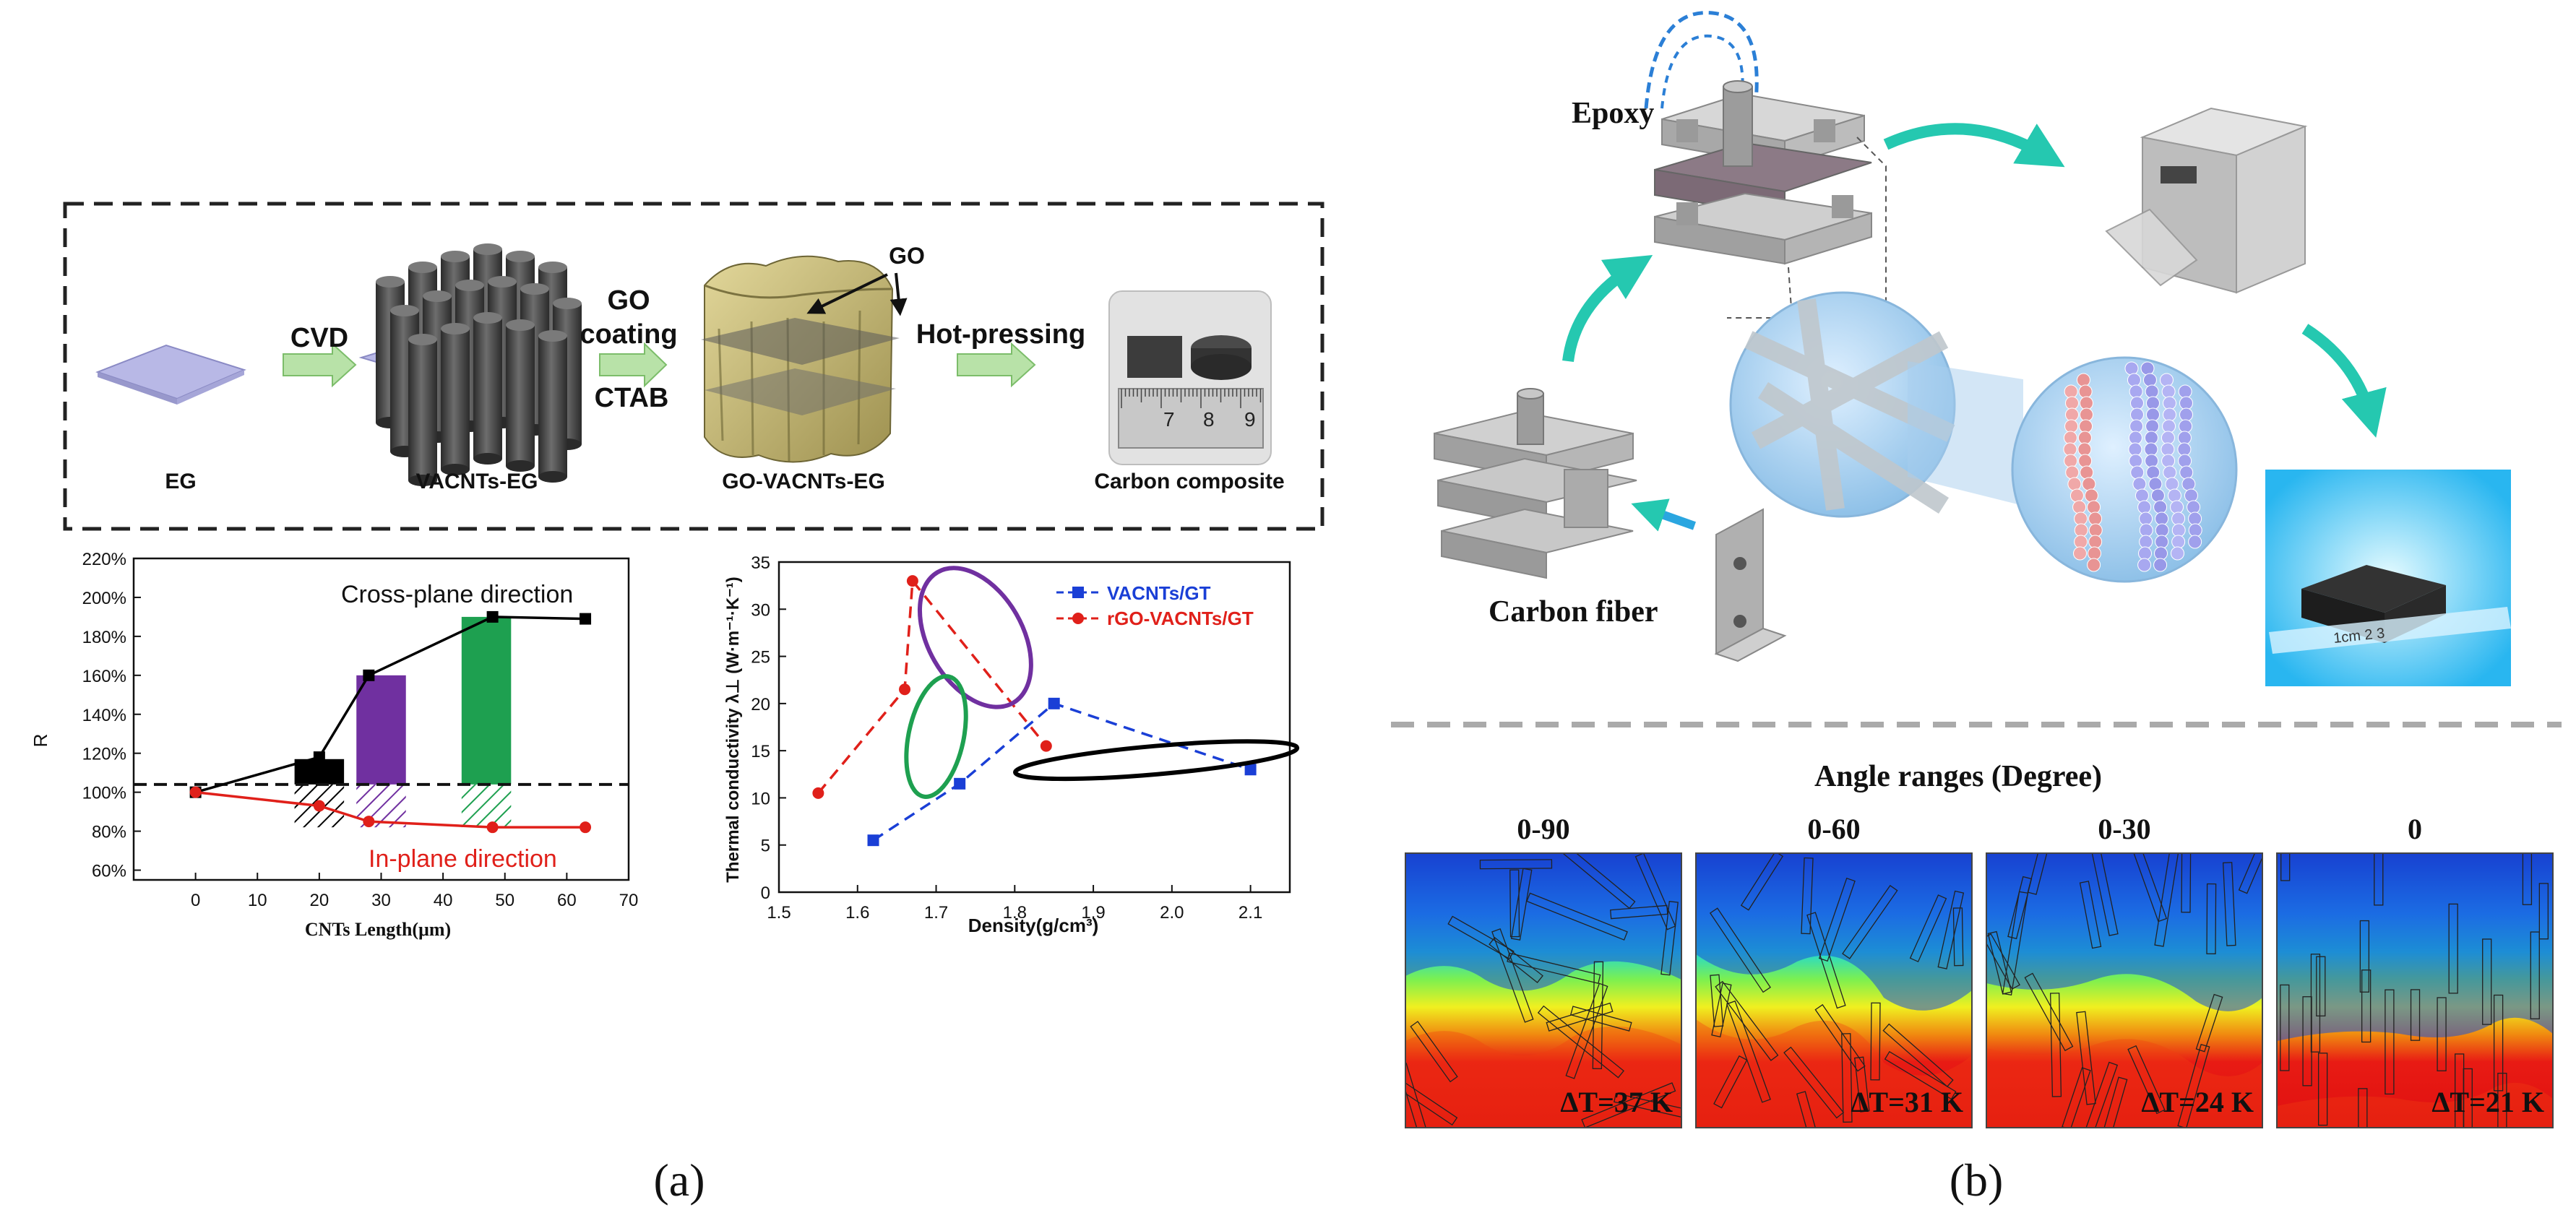 The image size is (2576, 1231). What do you see at coordinates (1907, 1102) in the screenshot?
I see `simulation-delta-label: ΔT=31 K` at bounding box center [1907, 1102].